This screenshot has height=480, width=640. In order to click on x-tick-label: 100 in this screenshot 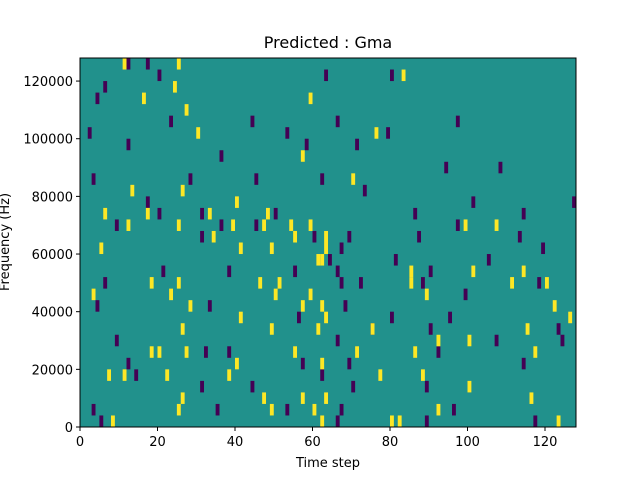, I will do `click(467, 442)`.